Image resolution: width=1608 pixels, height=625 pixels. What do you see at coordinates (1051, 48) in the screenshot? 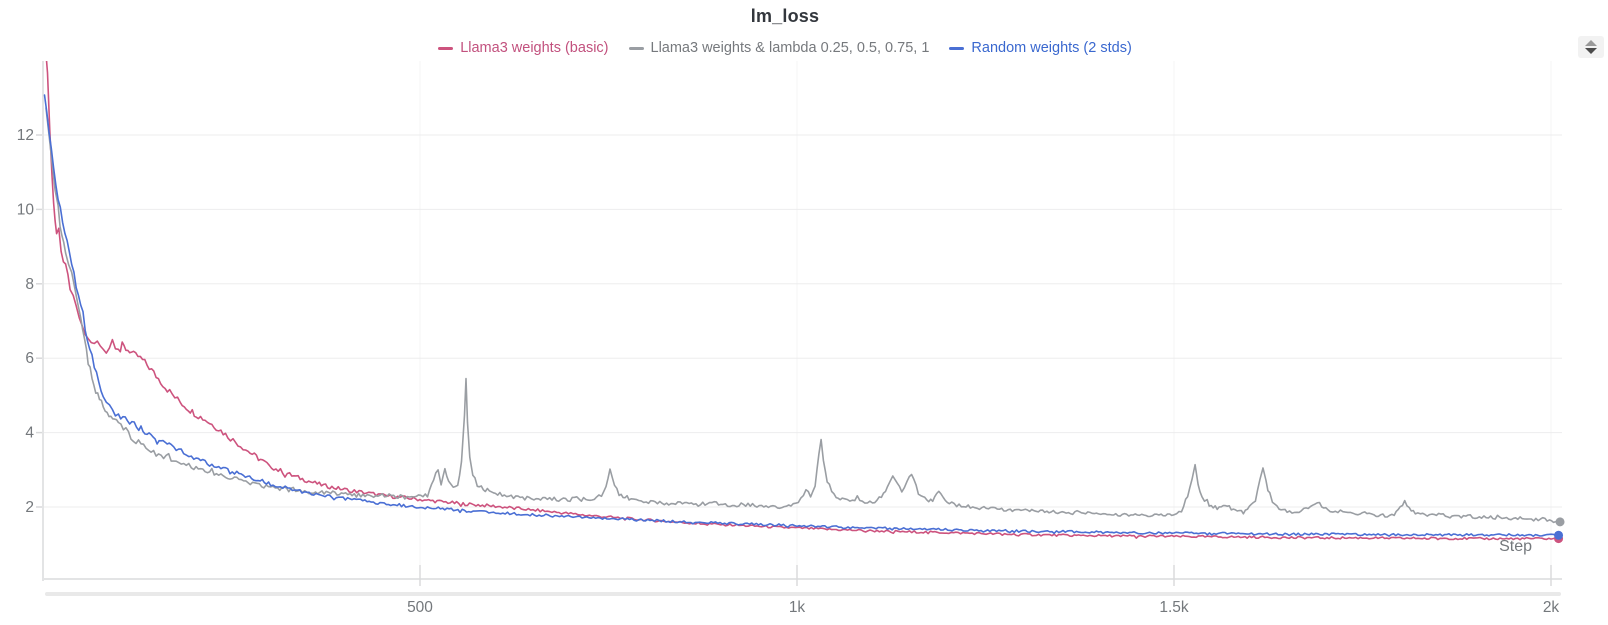
I see `legend-label: Random weights (2 stds)` at bounding box center [1051, 48].